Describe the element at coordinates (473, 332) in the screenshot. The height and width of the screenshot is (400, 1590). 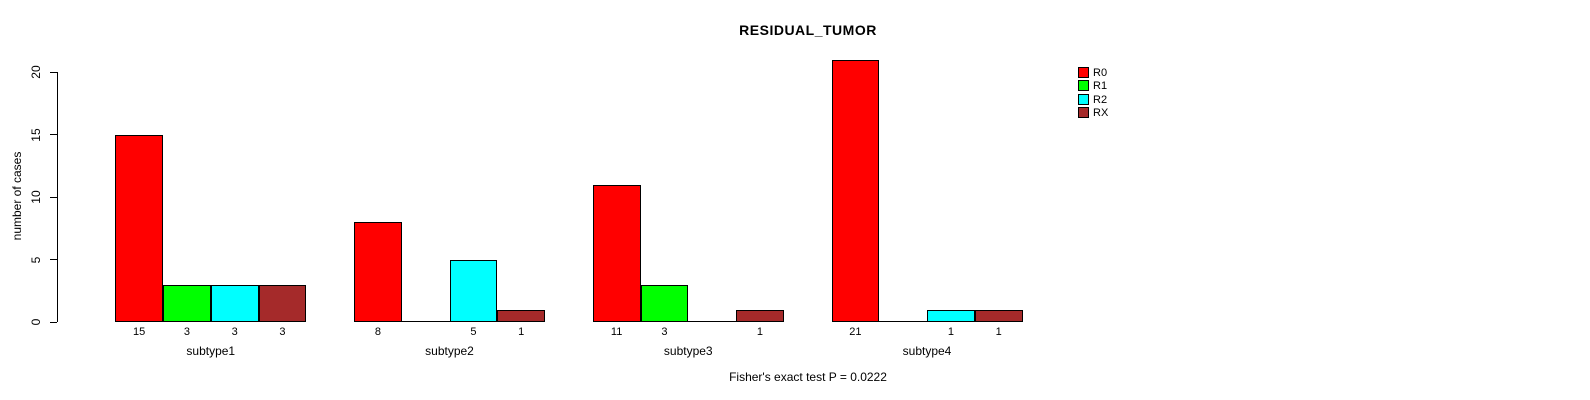
I see `bar-value-subtype2-R2: 5` at that location.